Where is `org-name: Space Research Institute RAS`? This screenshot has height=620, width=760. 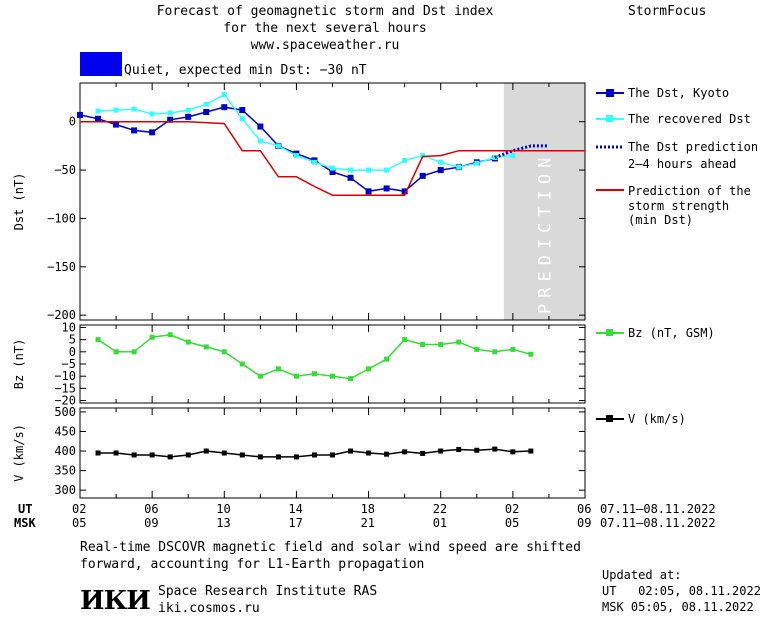 org-name: Space Research Institute RAS is located at coordinates (268, 591).